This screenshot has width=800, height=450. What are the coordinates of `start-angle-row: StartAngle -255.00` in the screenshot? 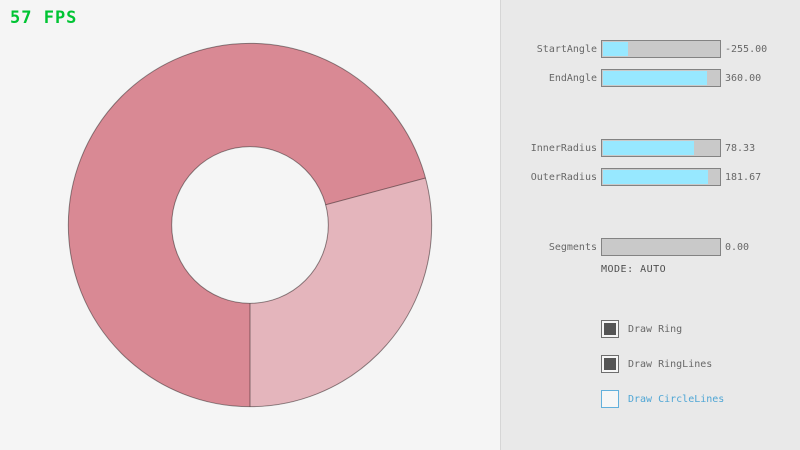 It's located at (650, 49).